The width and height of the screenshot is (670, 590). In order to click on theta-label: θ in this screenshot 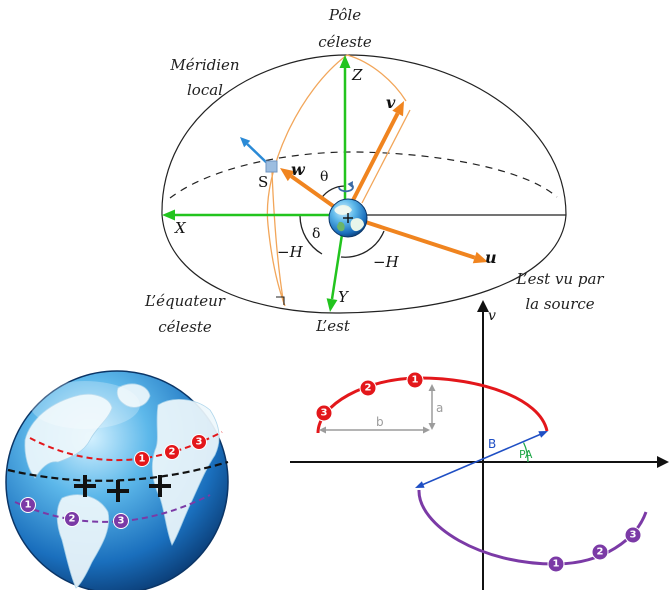, I will do `click(324, 177)`.